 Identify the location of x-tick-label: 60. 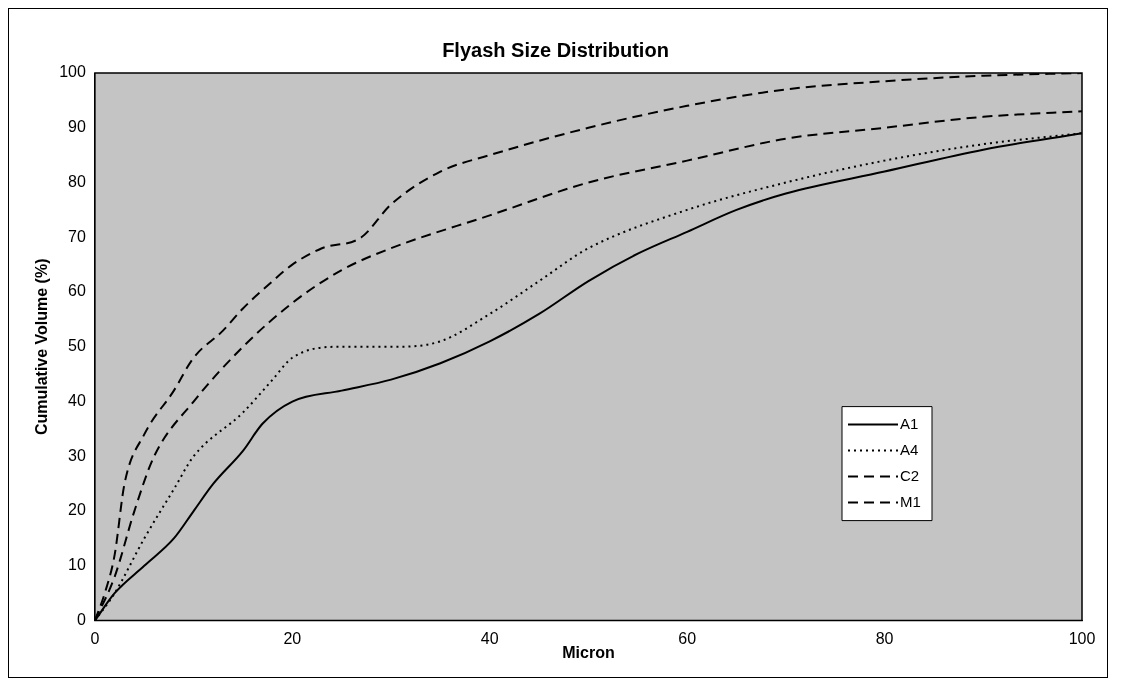
(687, 638).